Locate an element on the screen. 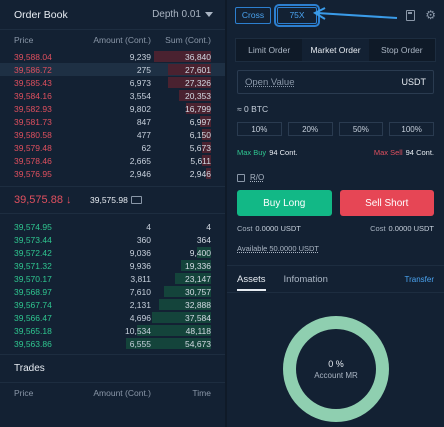  ask-amount: 275 is located at coordinates (143, 69).